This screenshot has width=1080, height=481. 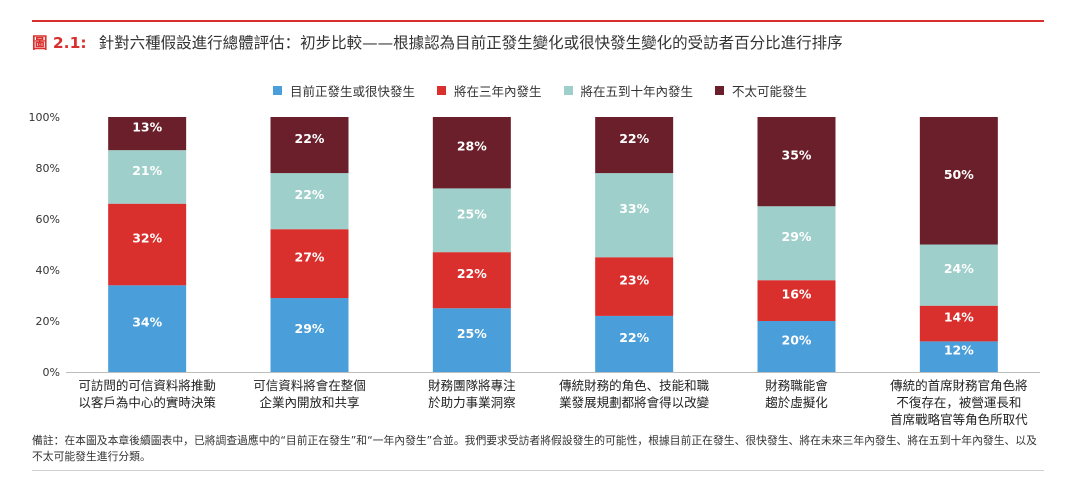 I want to click on data-label: 34%, so click(x=147, y=322).